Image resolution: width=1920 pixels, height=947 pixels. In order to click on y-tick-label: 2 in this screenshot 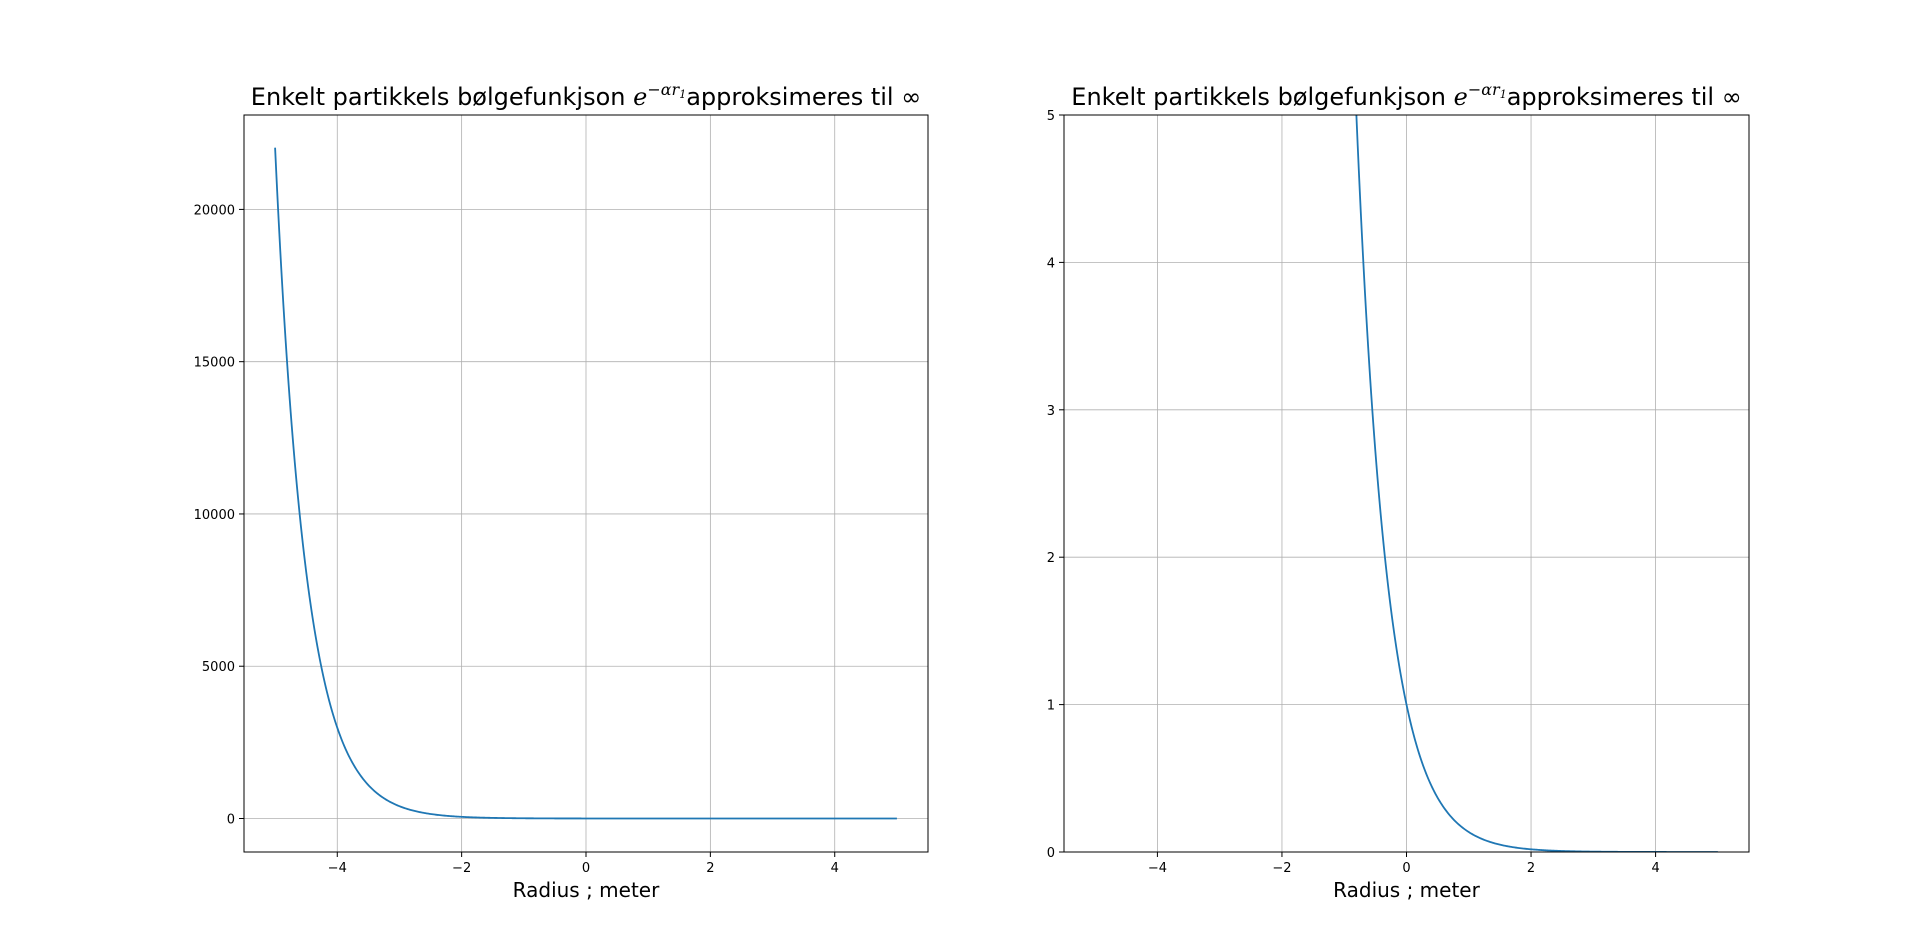, I will do `click(1051, 558)`.